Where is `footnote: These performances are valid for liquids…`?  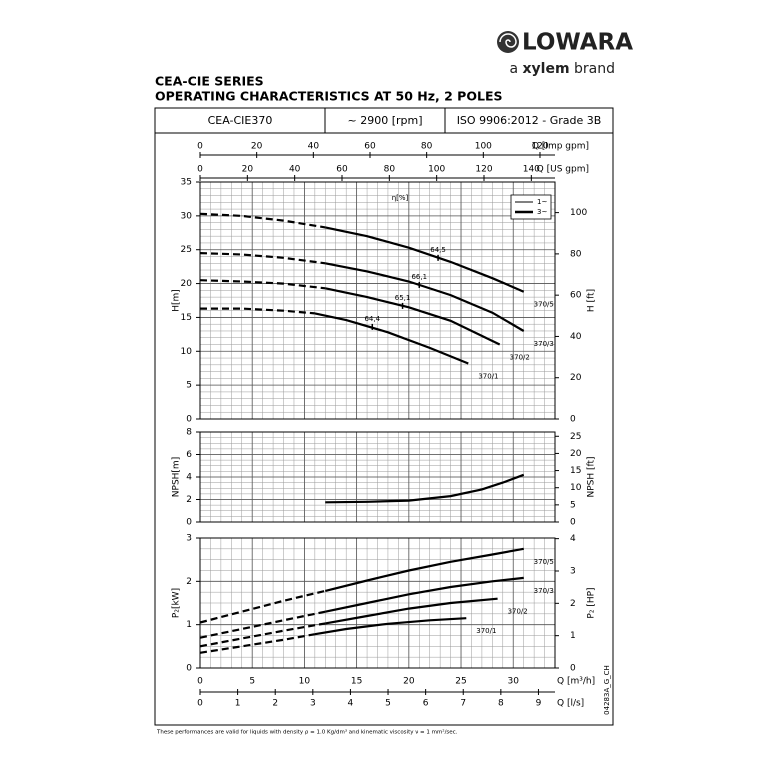 footnote: These performances are valid for liquids… is located at coordinates (307, 732).